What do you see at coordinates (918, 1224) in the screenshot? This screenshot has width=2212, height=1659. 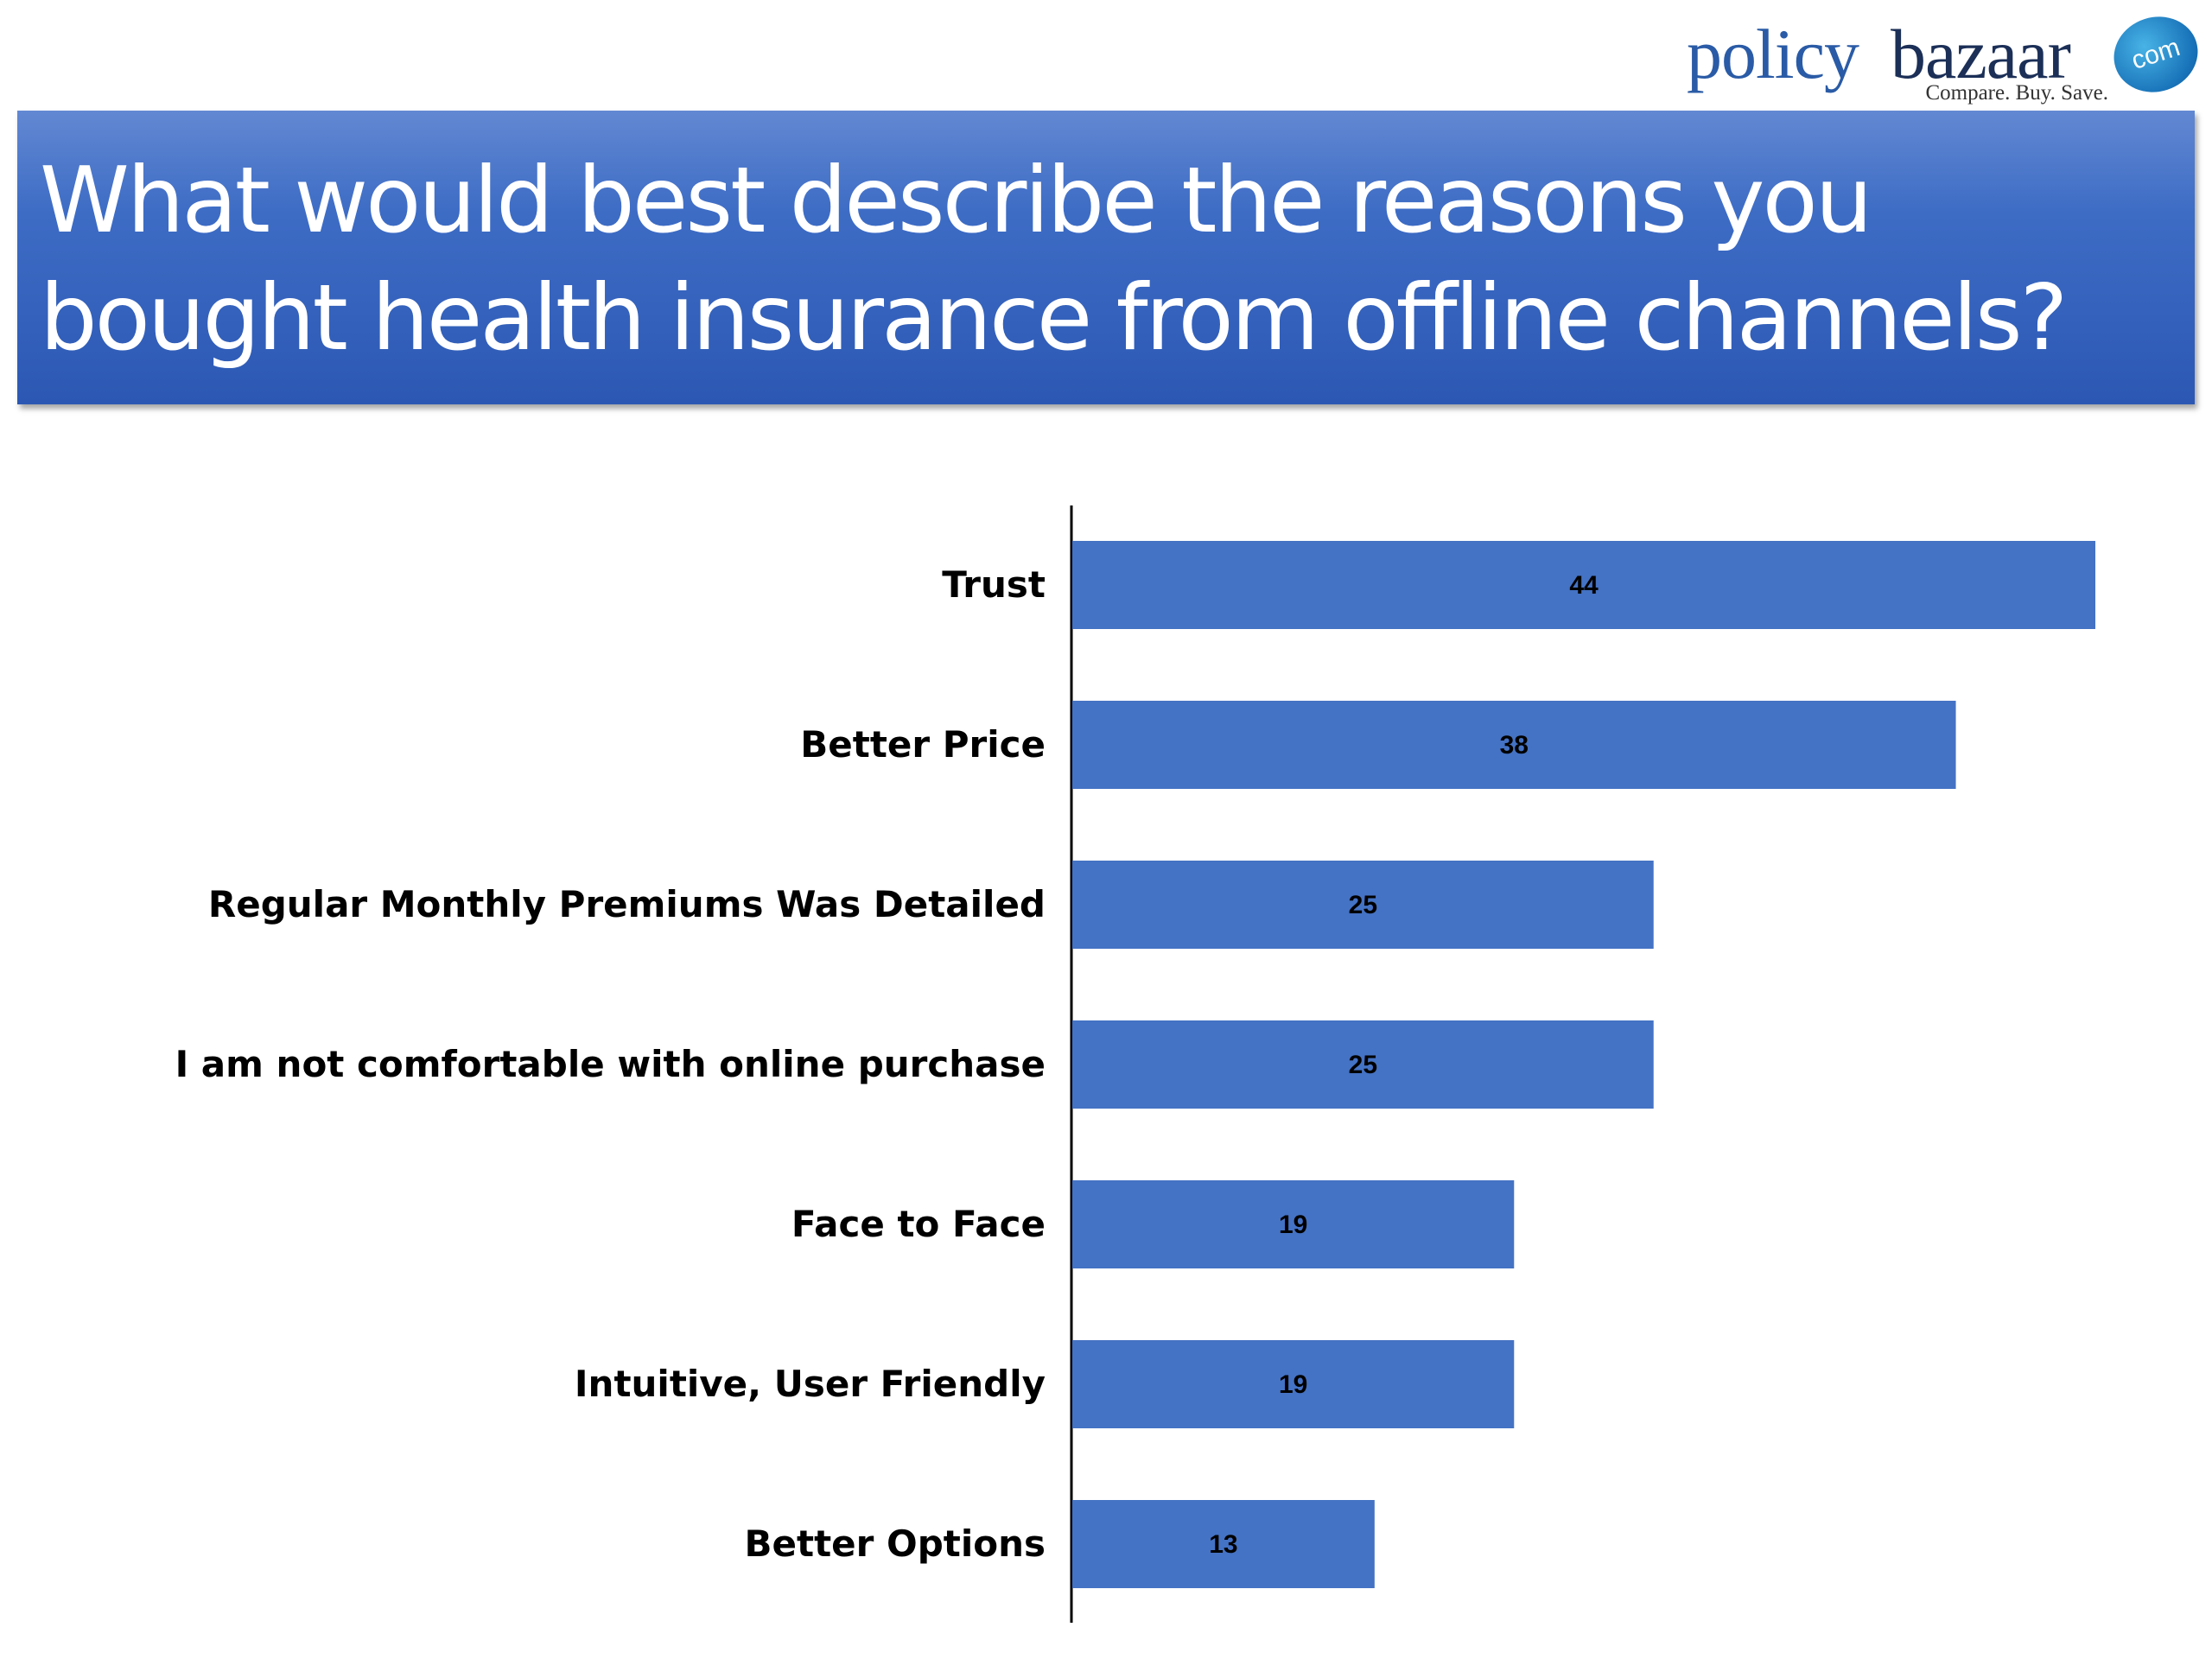 I see `category-label: Face to Face` at bounding box center [918, 1224].